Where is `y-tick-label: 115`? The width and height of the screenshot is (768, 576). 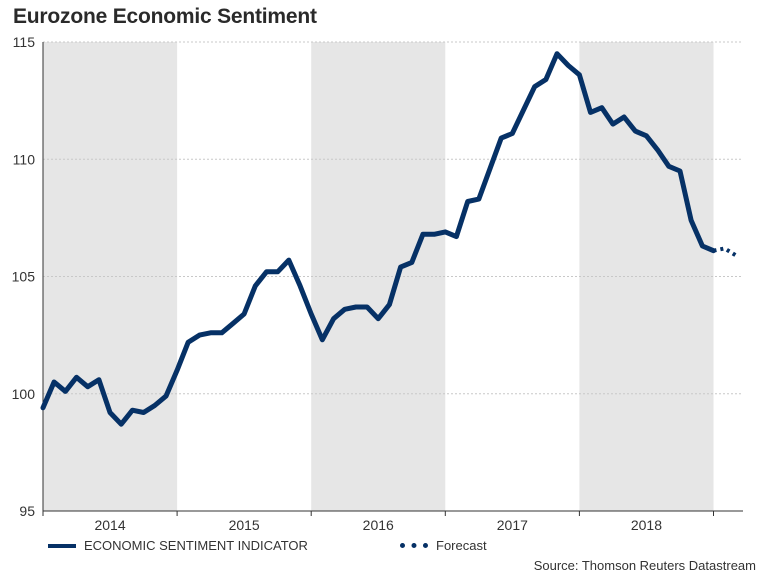 y-tick-label: 115 is located at coordinates (24, 42).